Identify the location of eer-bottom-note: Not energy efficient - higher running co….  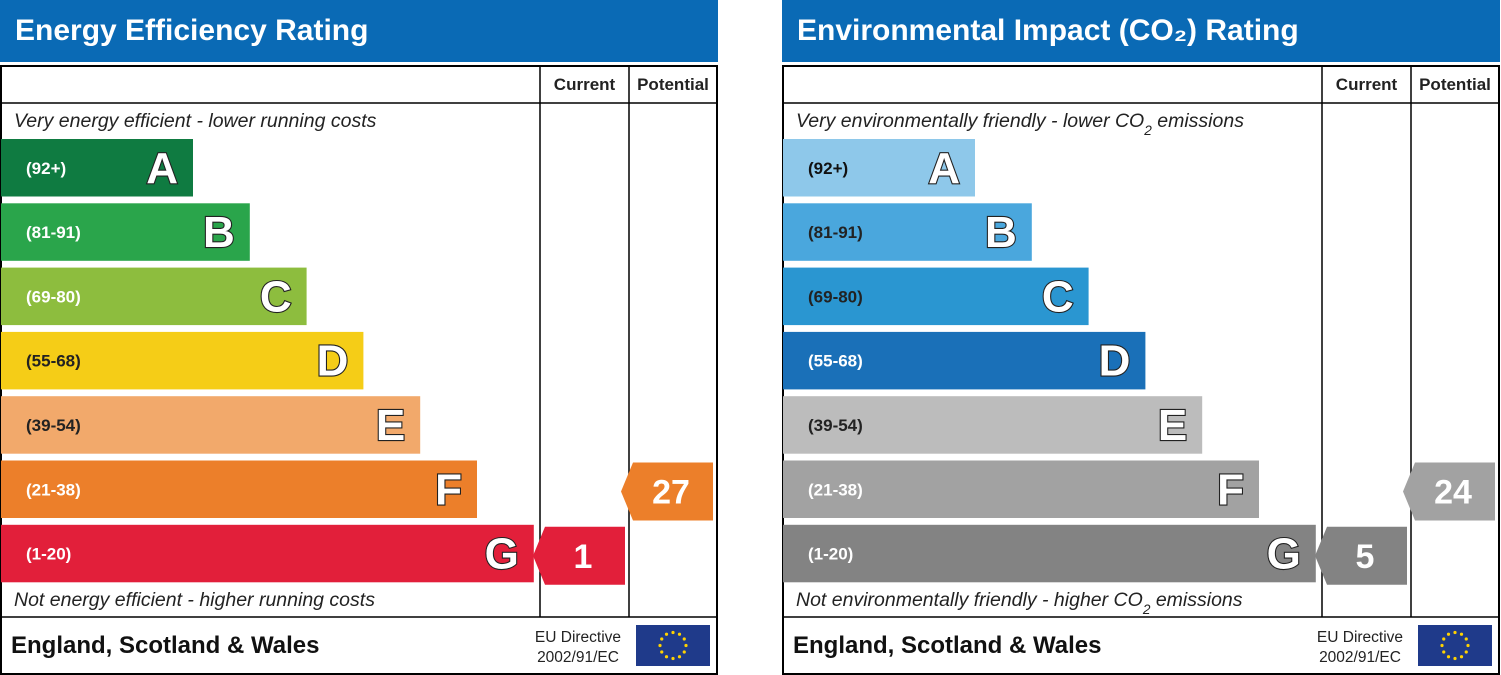
(194, 600).